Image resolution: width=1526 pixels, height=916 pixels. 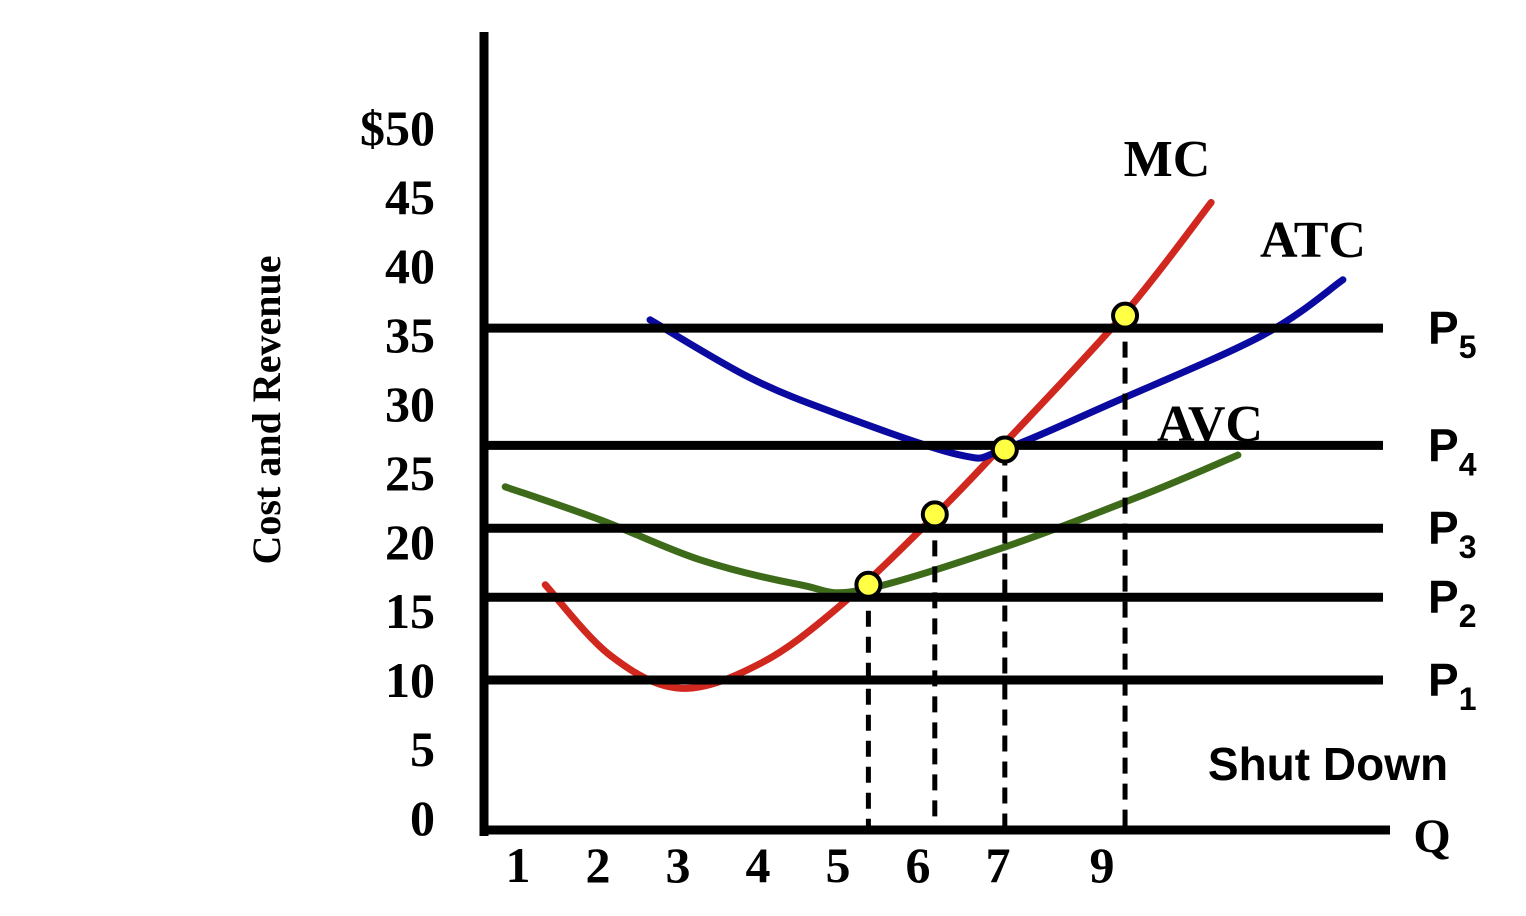 What do you see at coordinates (410, 335) in the screenshot?
I see `y-tick-label: 35` at bounding box center [410, 335].